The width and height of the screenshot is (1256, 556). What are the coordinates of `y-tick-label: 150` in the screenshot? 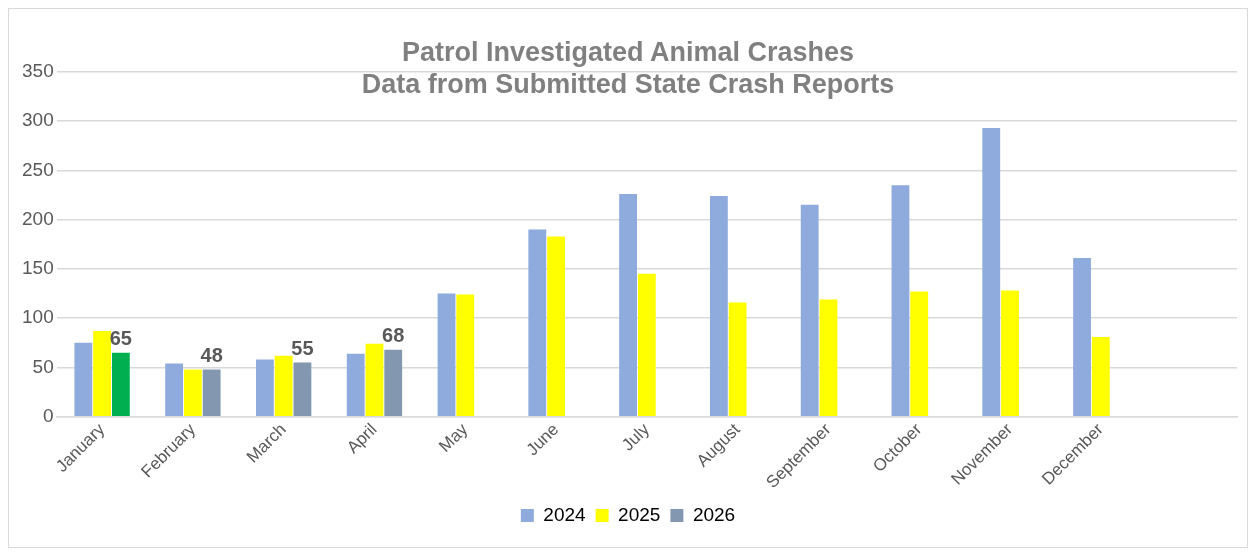 It's located at (38, 268).